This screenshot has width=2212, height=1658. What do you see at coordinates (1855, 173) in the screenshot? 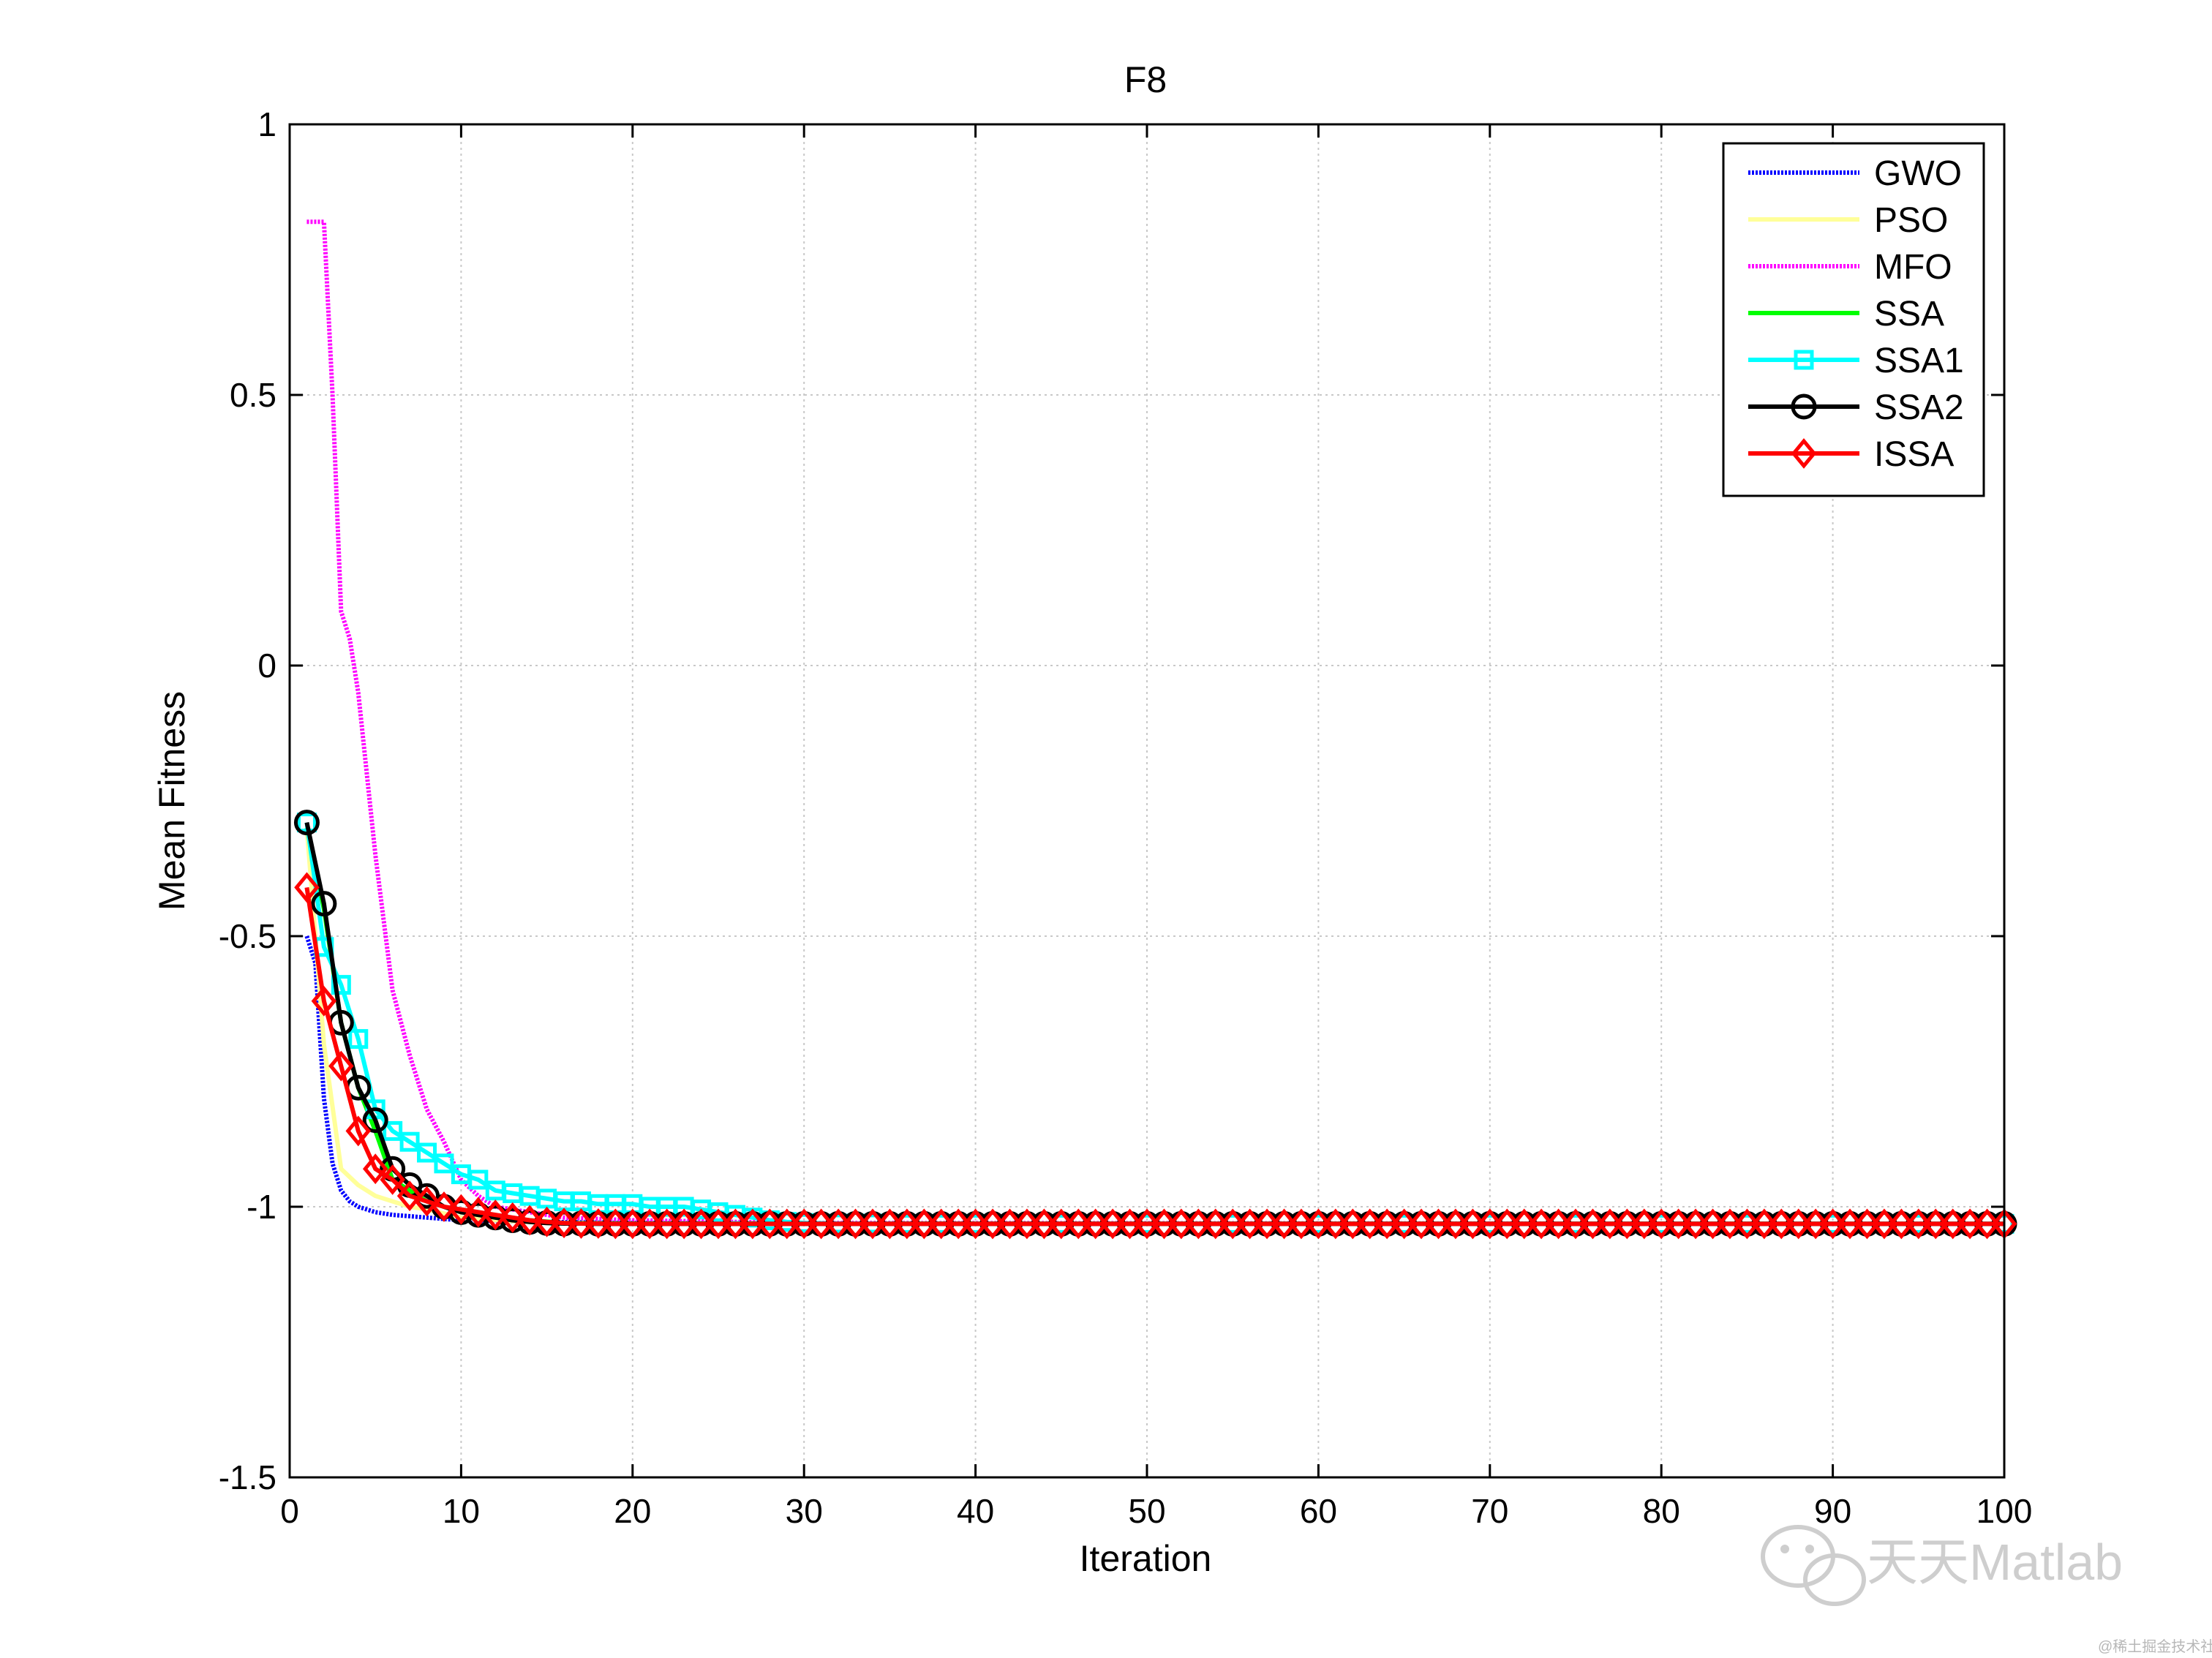
I see `legend-entry-gwo: GWO` at bounding box center [1855, 173].